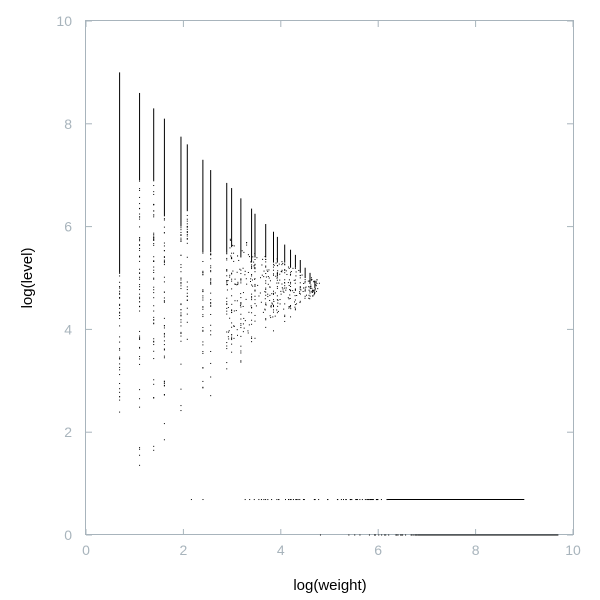 This screenshot has height=600, width=600. What do you see at coordinates (64, 278) in the screenshot?
I see `y-tick-labels: 0 2 4 6 8 10` at bounding box center [64, 278].